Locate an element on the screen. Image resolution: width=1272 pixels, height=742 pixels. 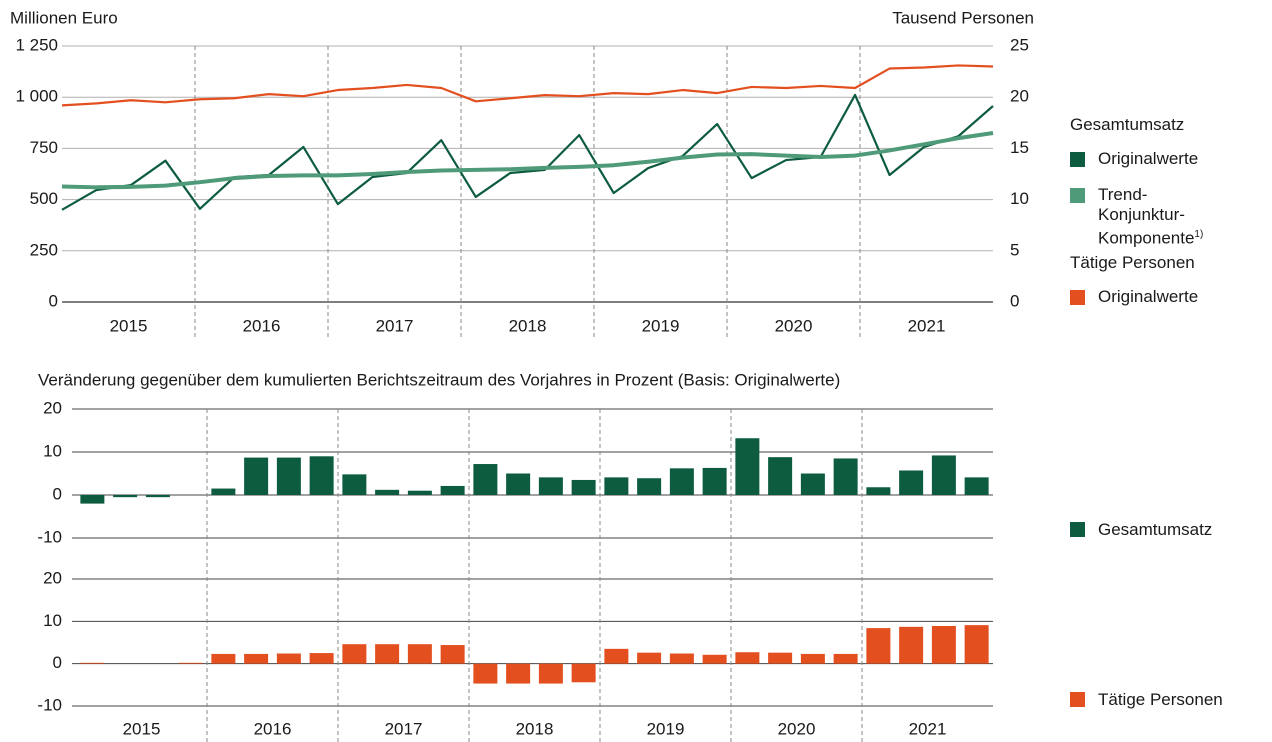
x-tick-label: 2021 is located at coordinates (928, 728).